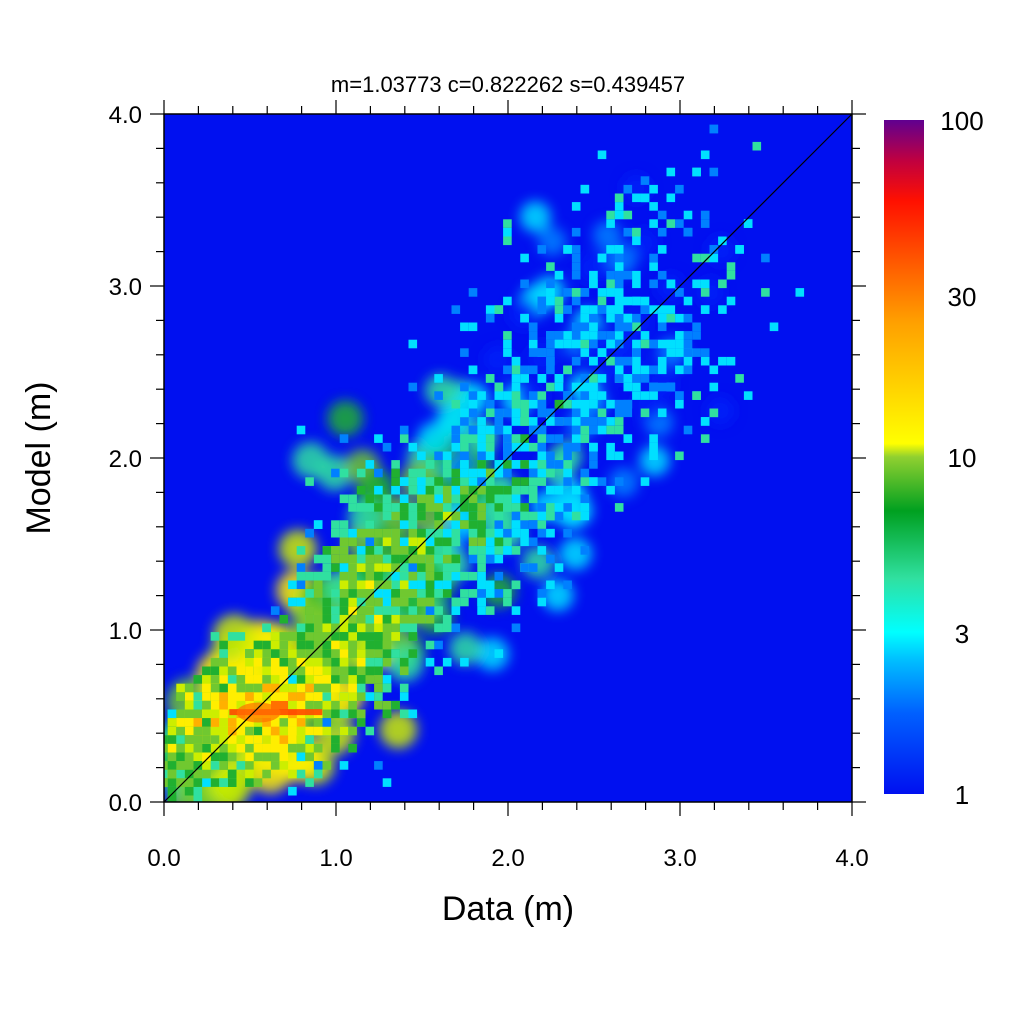 Image resolution: width=1024 pixels, height=1024 pixels. What do you see at coordinates (125, 459) in the screenshot?
I see `y-tick-label: 2.0` at bounding box center [125, 459].